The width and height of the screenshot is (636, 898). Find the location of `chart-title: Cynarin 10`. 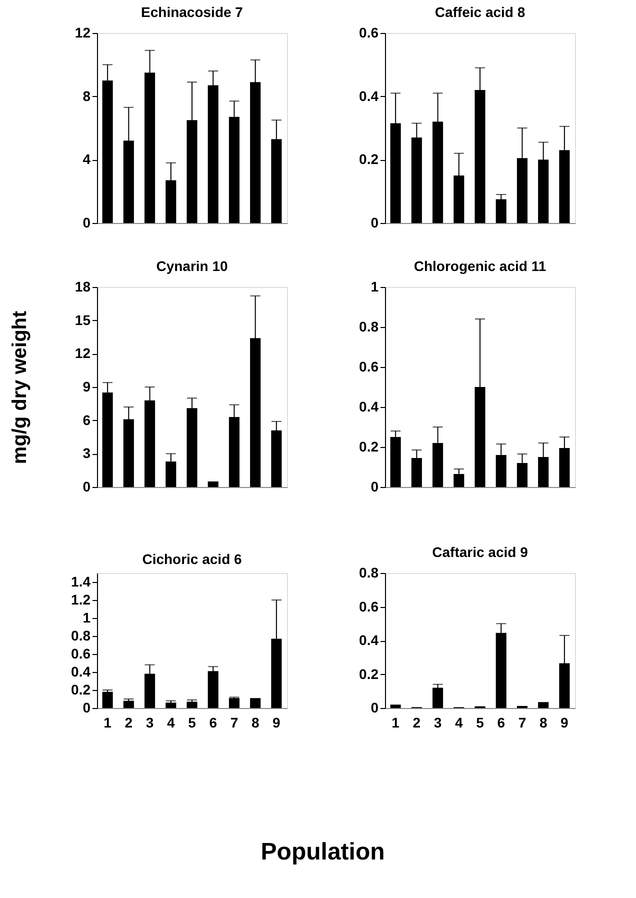

chart-title: Cynarin 10 is located at coordinates (192, 266).